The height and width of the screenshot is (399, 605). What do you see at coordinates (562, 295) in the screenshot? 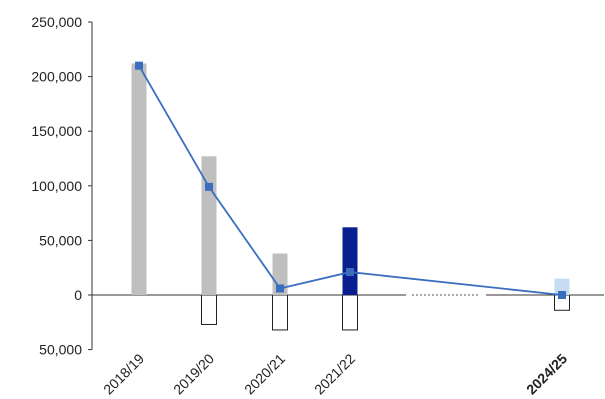
I see `line-marker-2024/25` at bounding box center [562, 295].